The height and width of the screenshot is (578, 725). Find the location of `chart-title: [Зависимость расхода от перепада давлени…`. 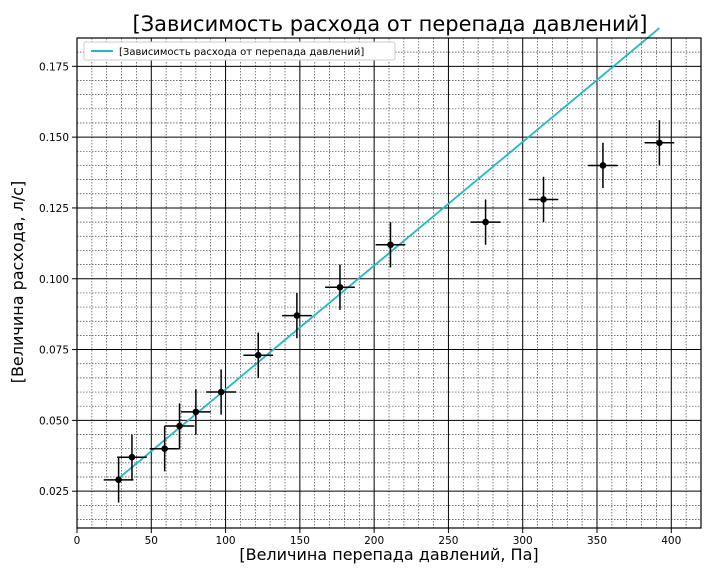

chart-title: [Зависимость расхода от перепада давлени… is located at coordinates (390, 24).